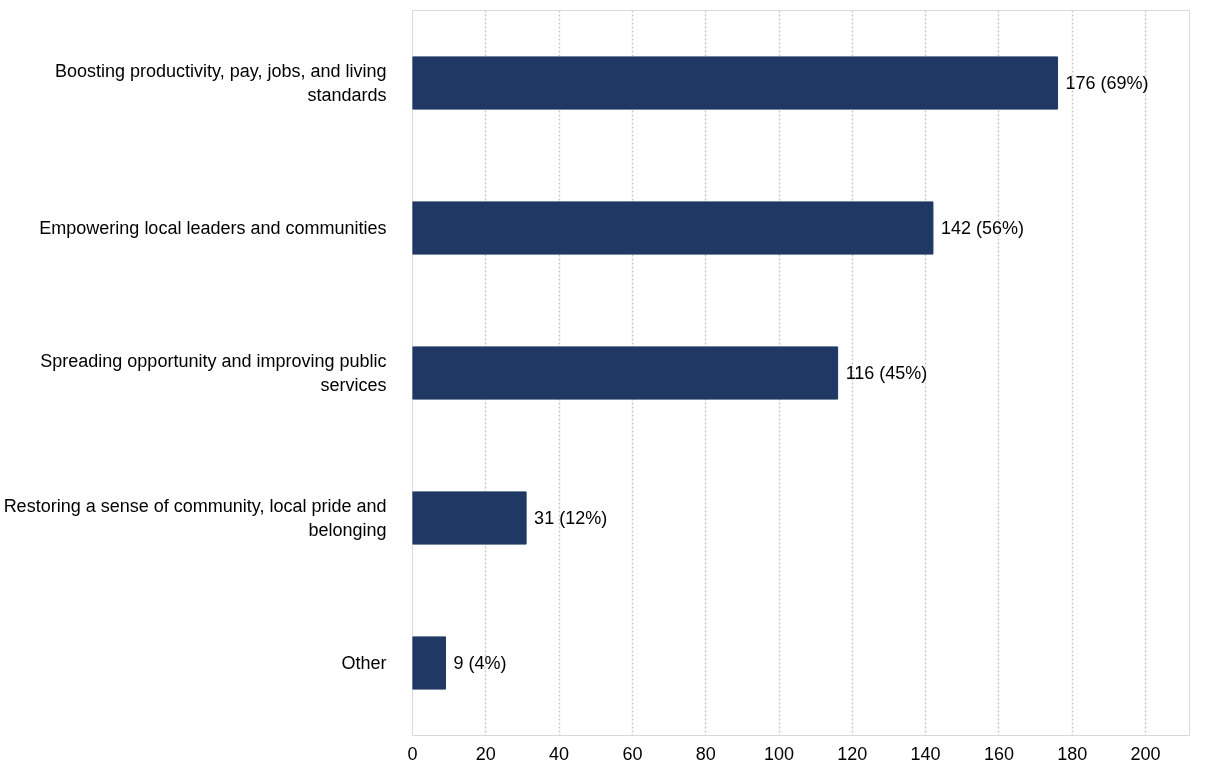  I want to click on y-tick-label: Boosting productivity, pay, jobs, and living standards, so click(220, 83).